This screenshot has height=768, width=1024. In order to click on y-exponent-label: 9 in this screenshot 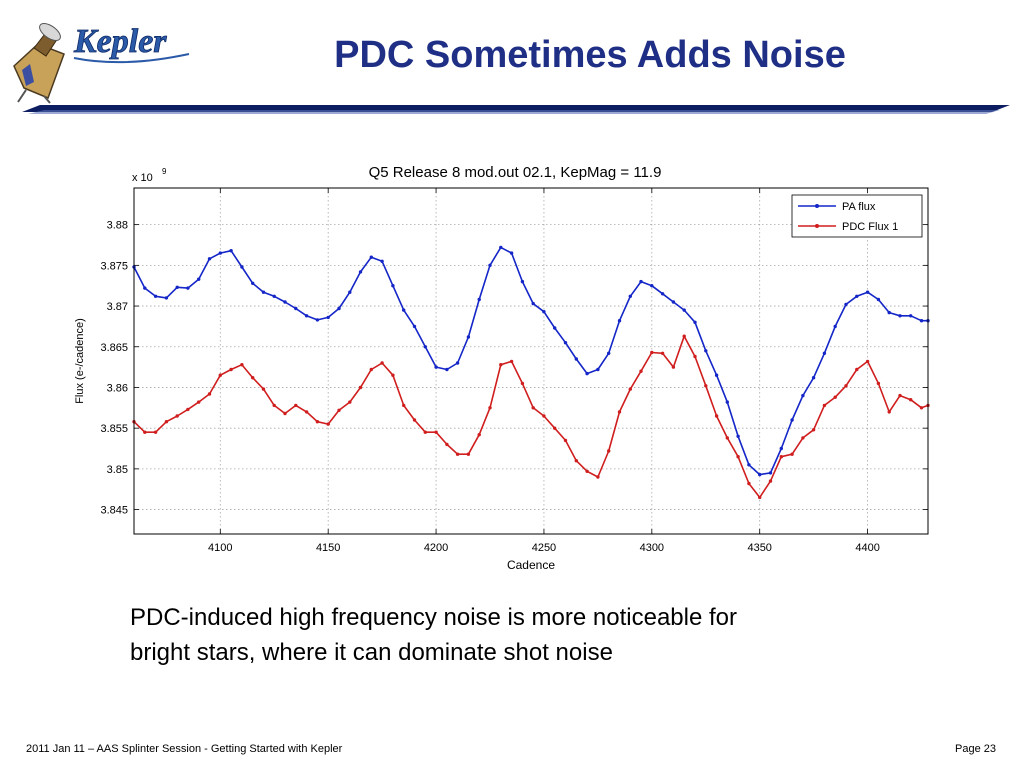, I will do `click(164, 171)`.